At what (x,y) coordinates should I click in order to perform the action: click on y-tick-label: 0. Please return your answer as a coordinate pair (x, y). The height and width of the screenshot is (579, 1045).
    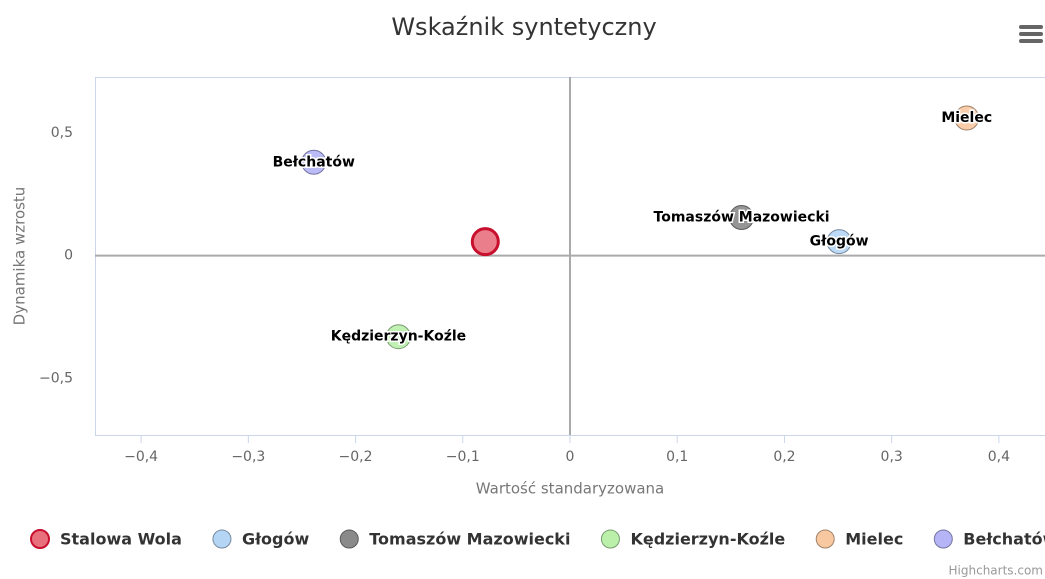
    Looking at the image, I should click on (68, 256).